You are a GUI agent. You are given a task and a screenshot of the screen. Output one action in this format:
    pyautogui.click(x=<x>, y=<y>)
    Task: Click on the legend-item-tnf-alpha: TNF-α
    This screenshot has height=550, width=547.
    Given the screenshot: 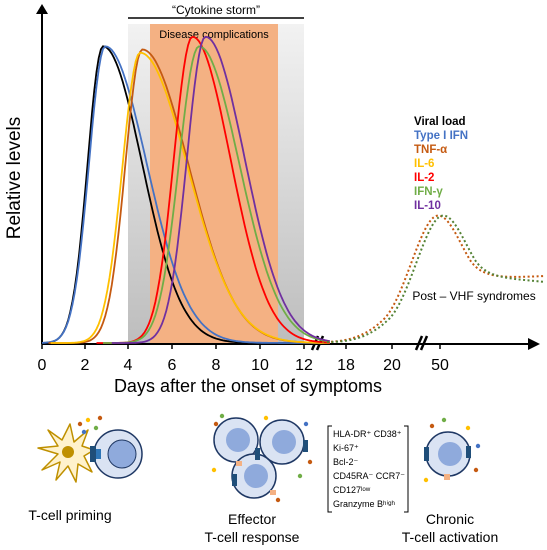 What is the action you would take?
    pyautogui.click(x=430, y=150)
    